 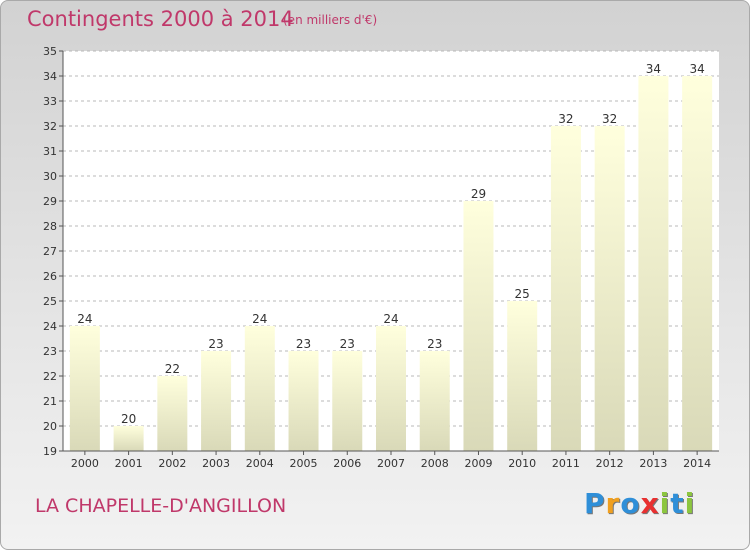 What do you see at coordinates (128, 419) in the screenshot?
I see `bar-value-label: 20` at bounding box center [128, 419].